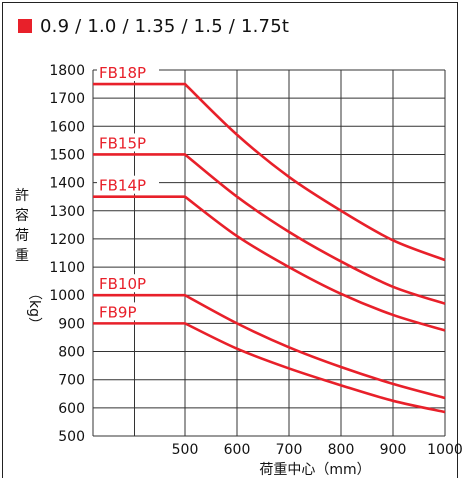 Image resolution: width=462 pixels, height=483 pixels. I want to click on y-tick-label: 1400, so click(67, 184).